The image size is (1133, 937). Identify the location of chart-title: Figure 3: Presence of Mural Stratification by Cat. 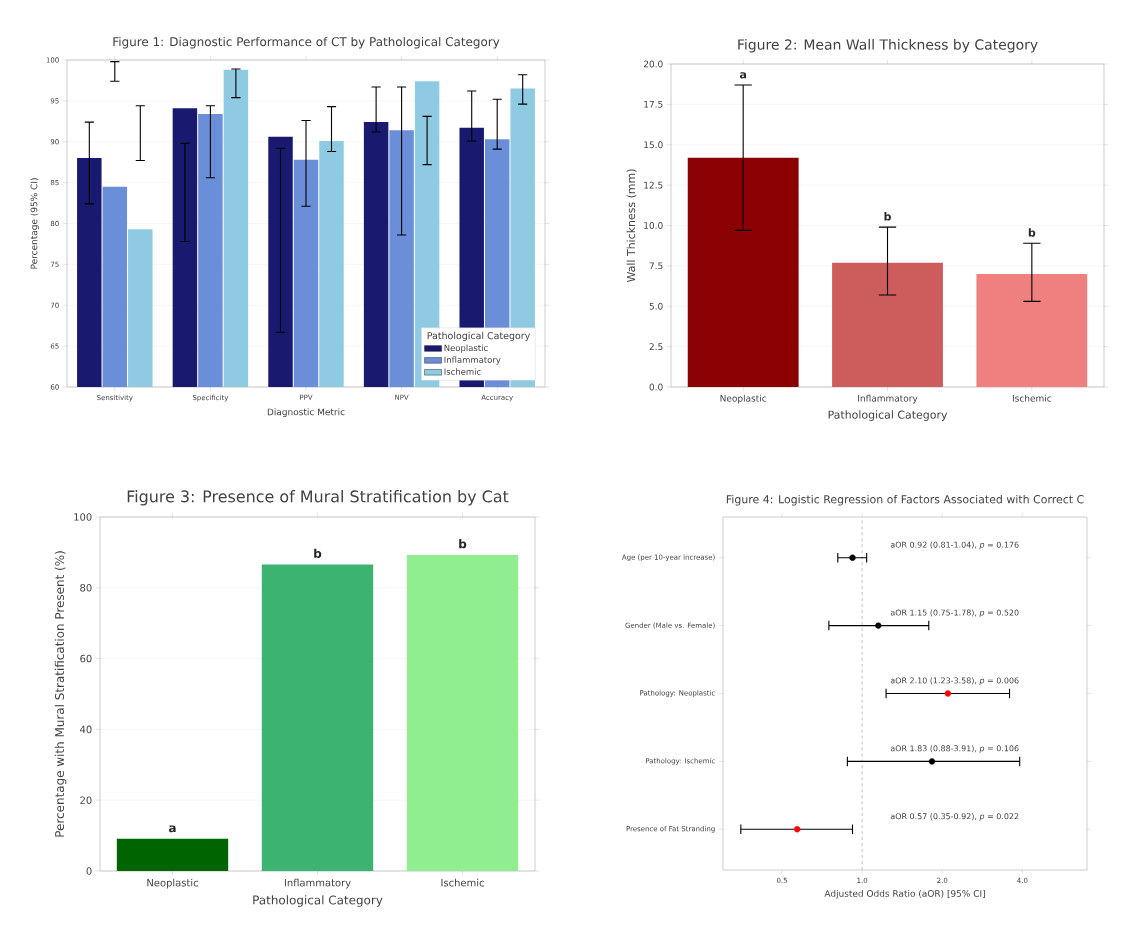
(318, 498).